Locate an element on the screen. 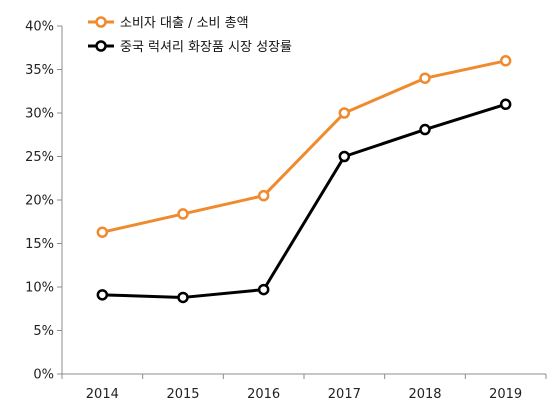 The image size is (559, 409). y-tick-label: 0% is located at coordinates (43, 375).